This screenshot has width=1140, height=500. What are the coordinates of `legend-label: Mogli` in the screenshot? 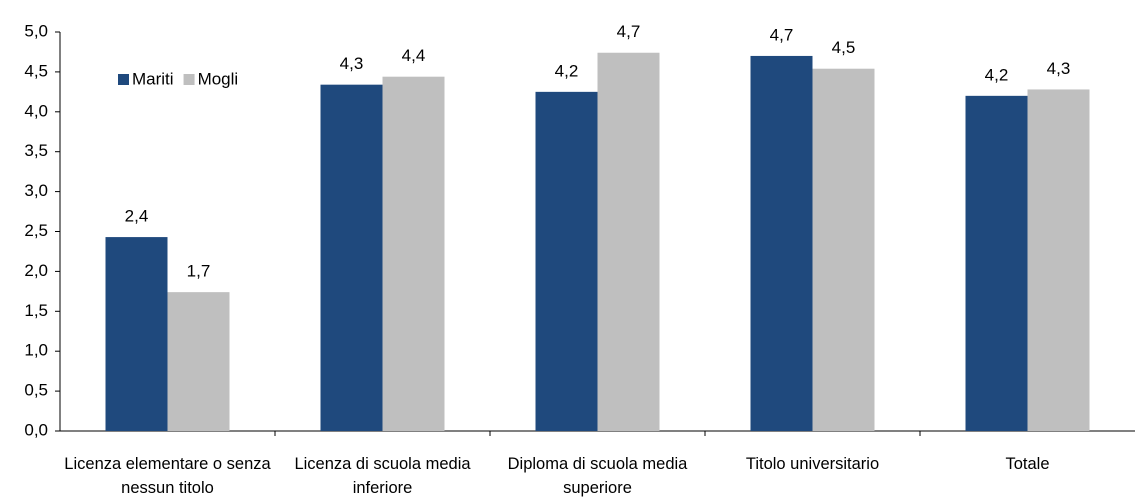 It's located at (218, 78).